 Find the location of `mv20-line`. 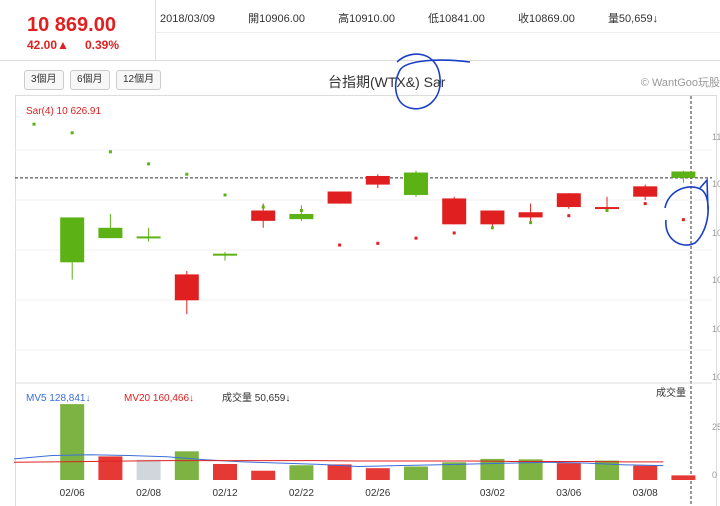

mv20-line is located at coordinates (338, 461).